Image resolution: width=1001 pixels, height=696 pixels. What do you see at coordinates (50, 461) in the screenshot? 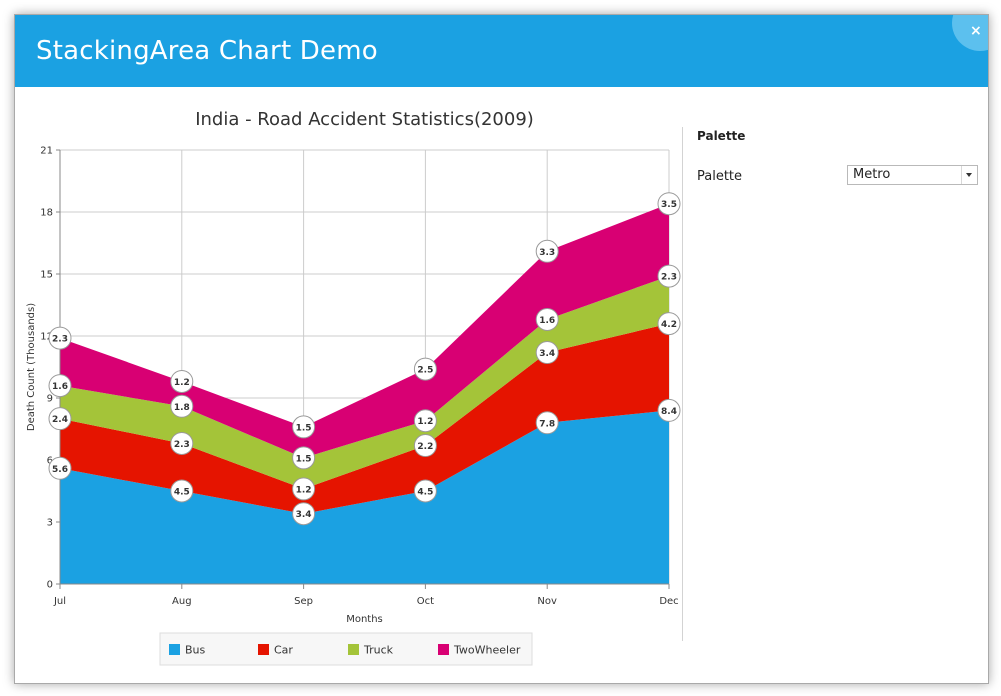
I see `y-tick-label: 6` at bounding box center [50, 461].